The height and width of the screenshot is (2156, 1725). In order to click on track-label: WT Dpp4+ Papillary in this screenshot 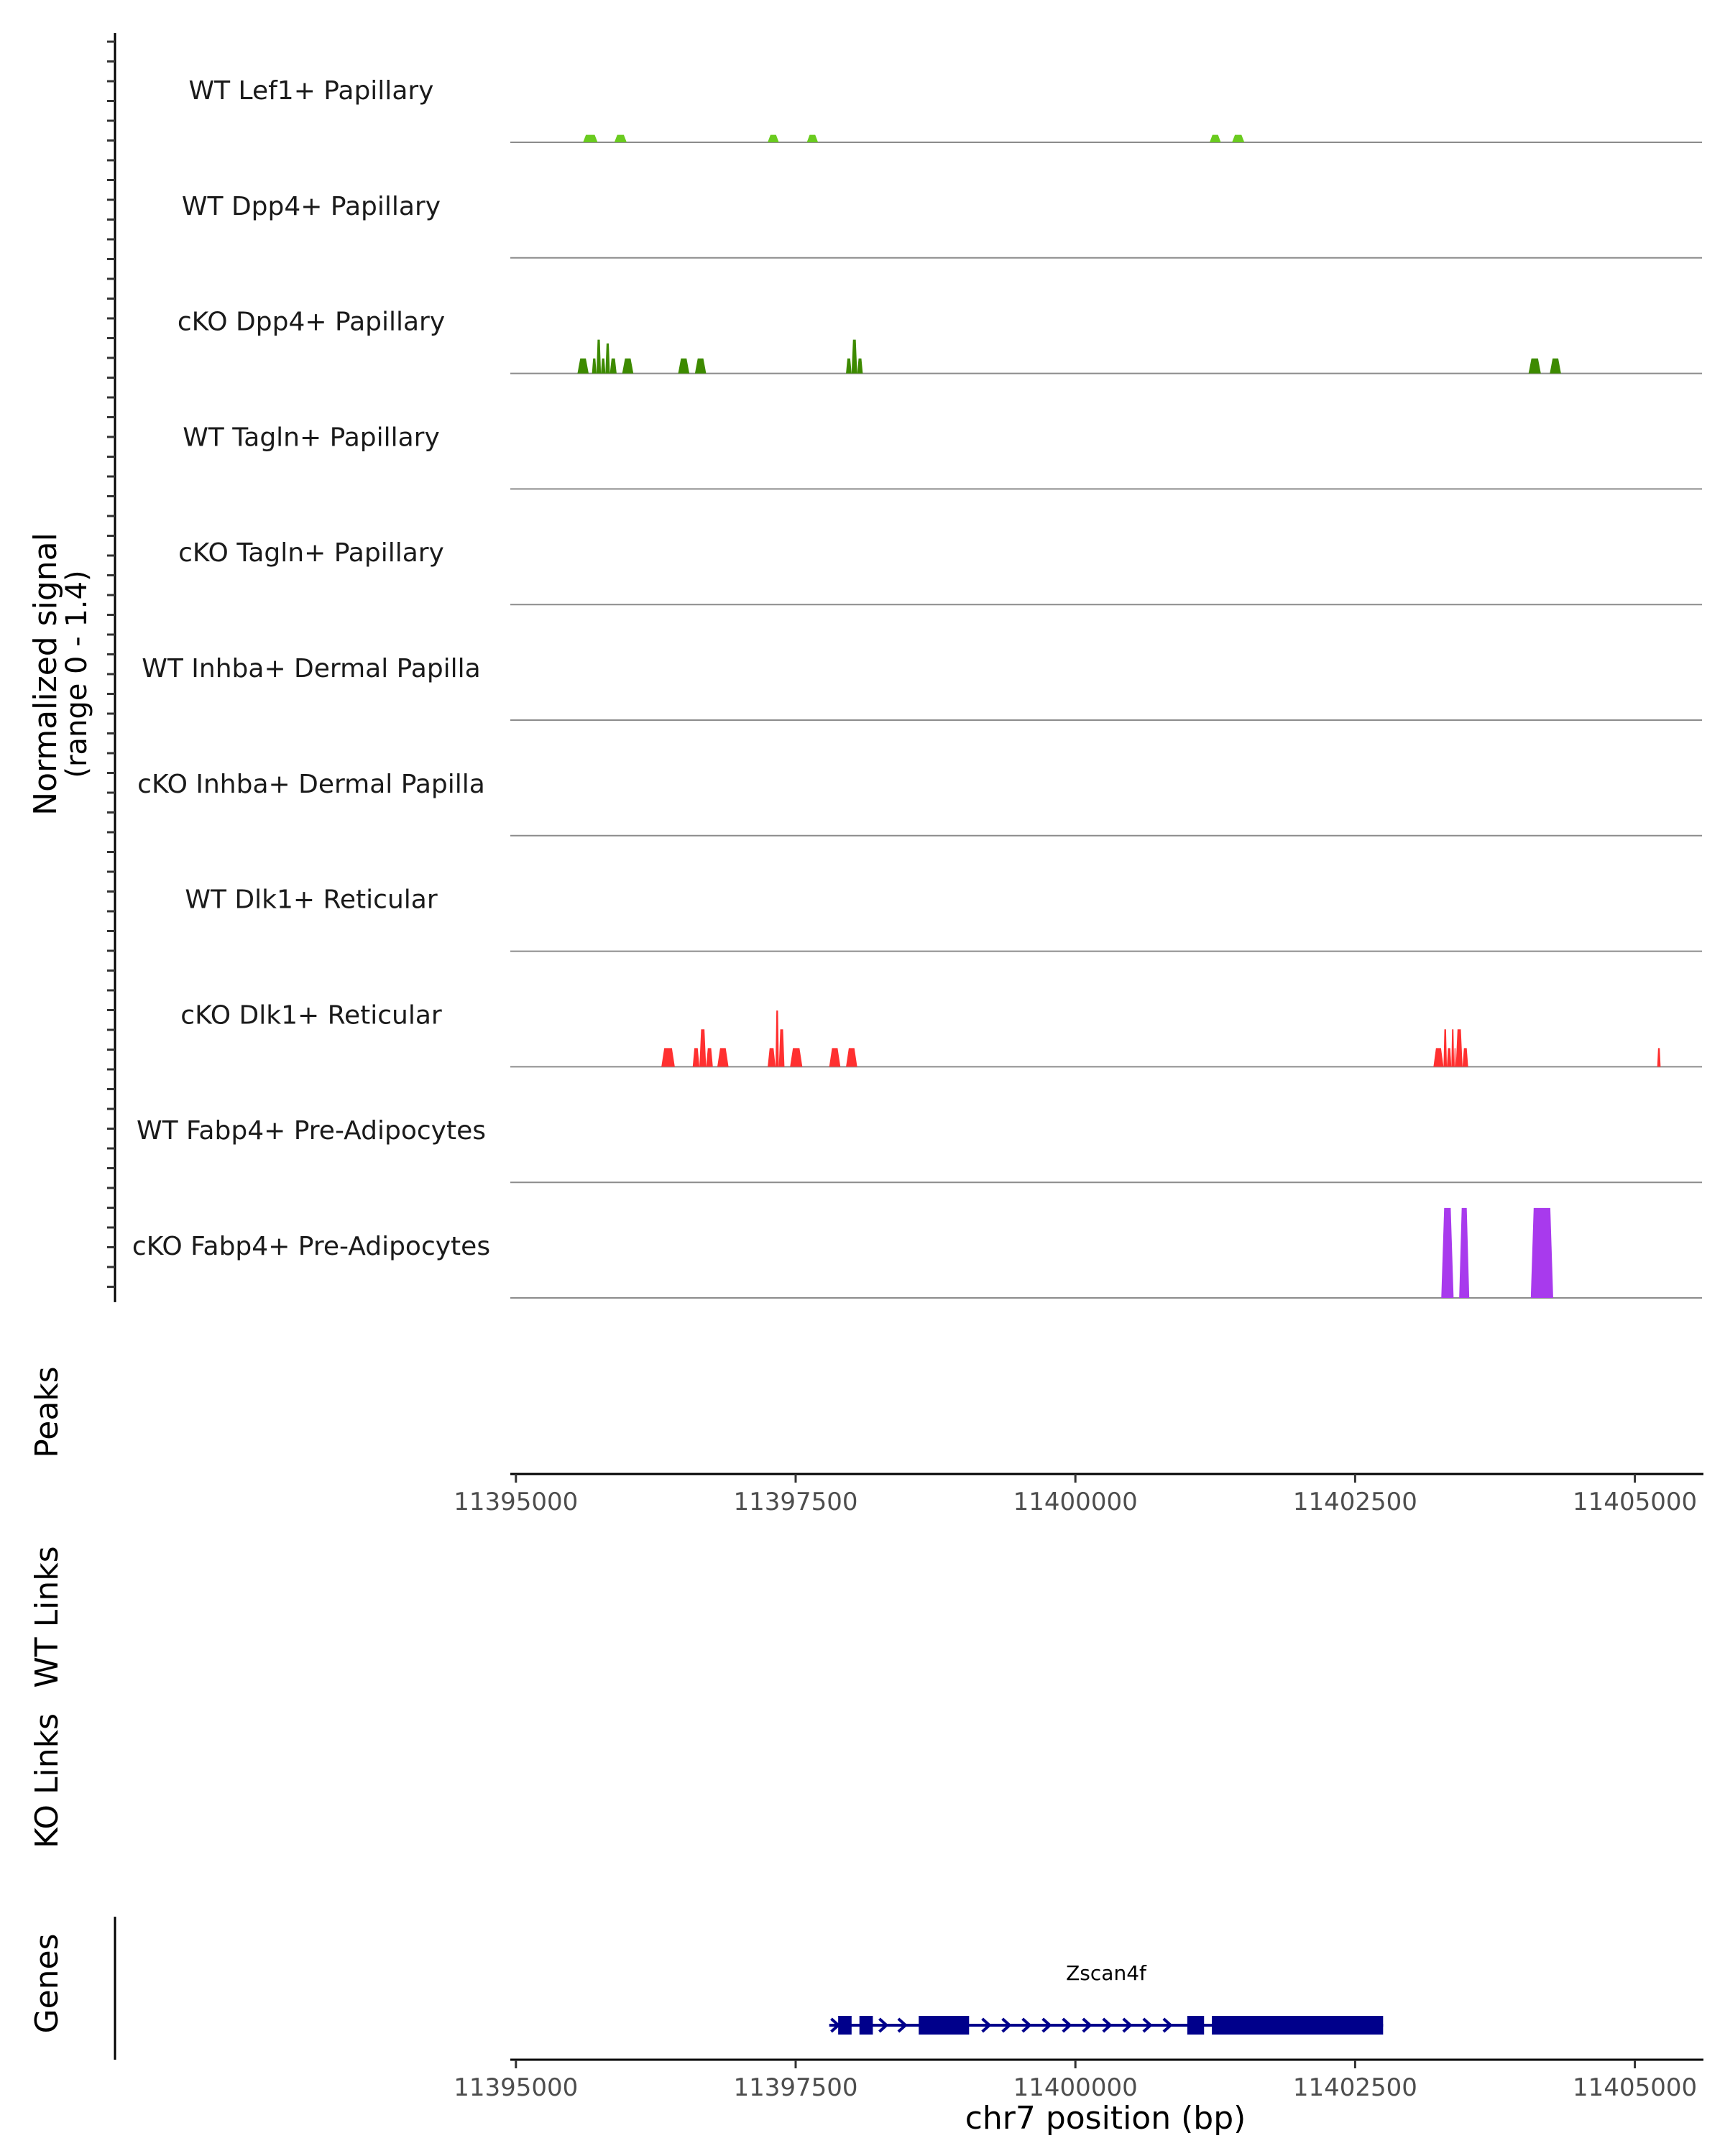, I will do `click(311, 206)`.